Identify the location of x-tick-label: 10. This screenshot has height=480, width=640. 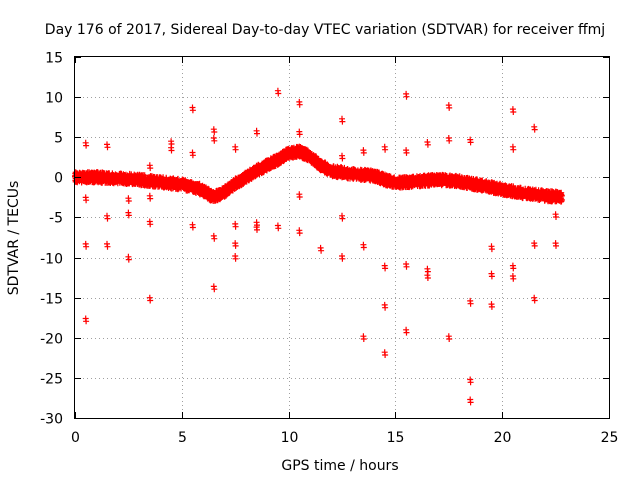
(290, 438).